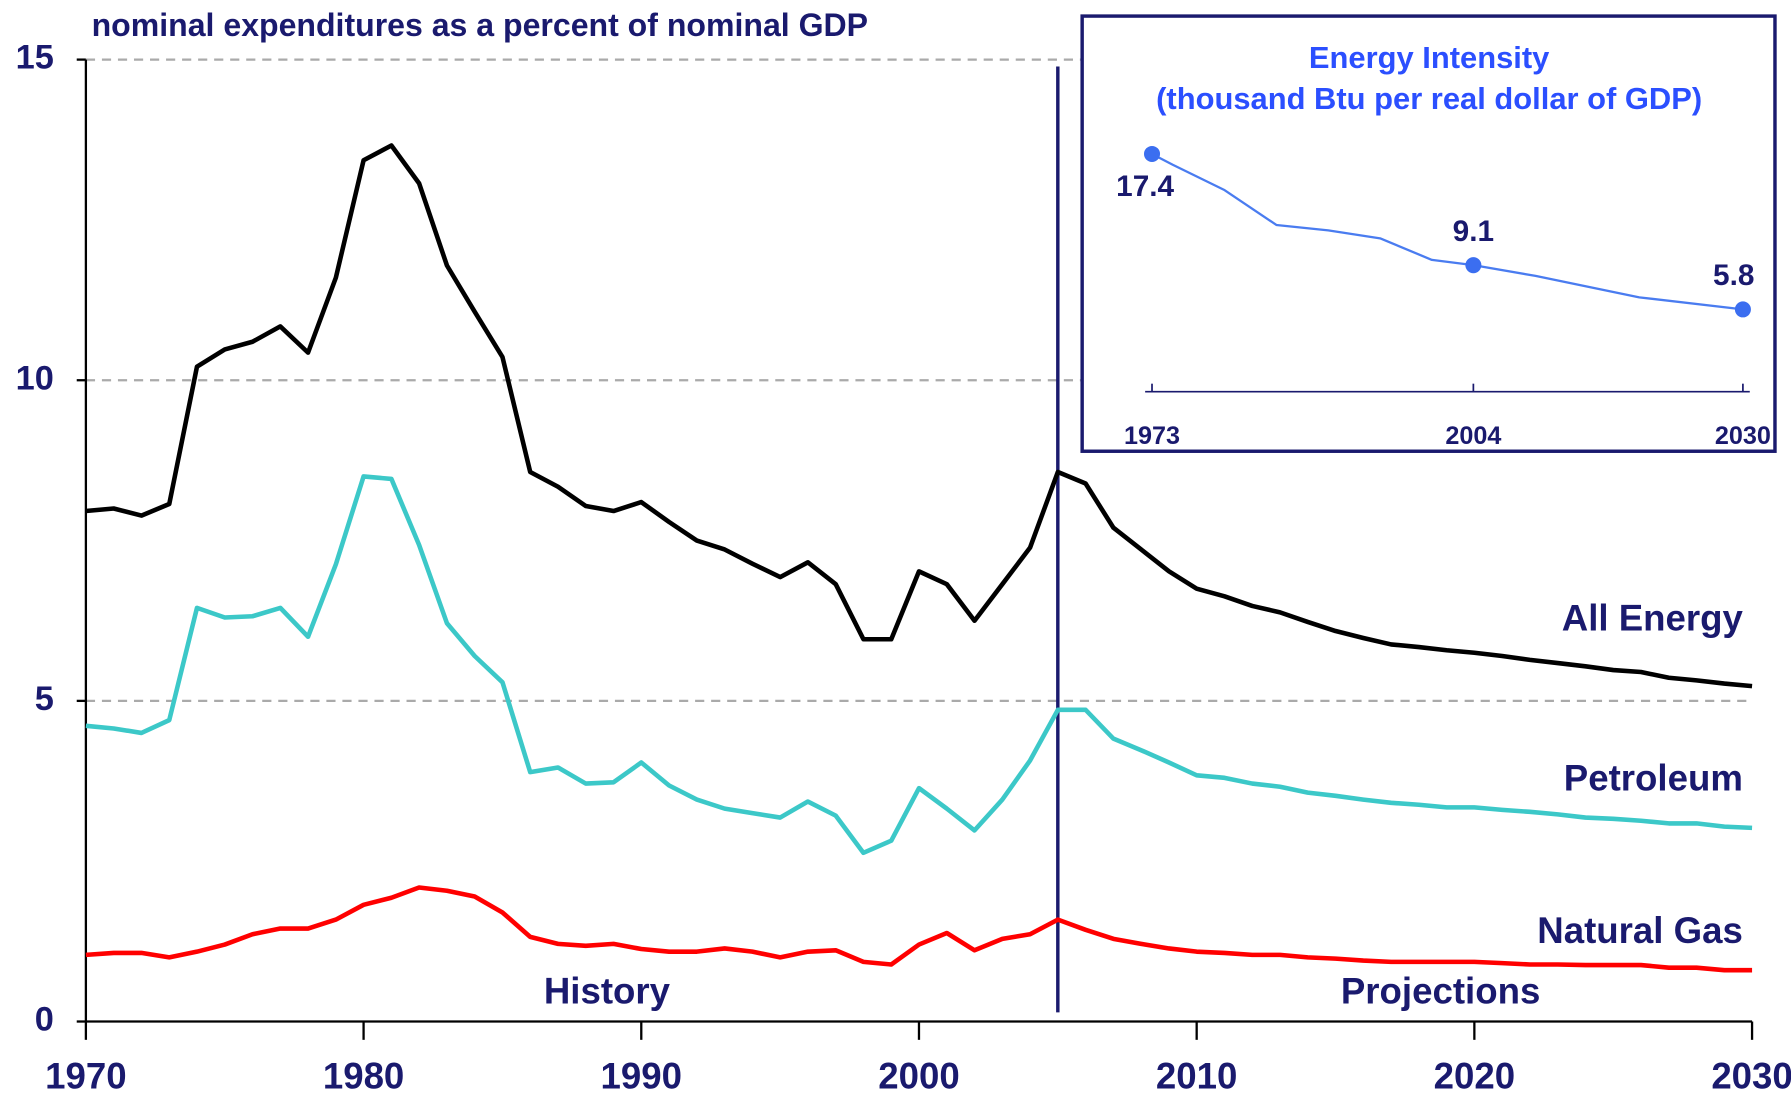 The width and height of the screenshot is (1791, 1096). Describe the element at coordinates (1152, 436) in the screenshot. I see `inset-x-tick-label: 1973` at that location.